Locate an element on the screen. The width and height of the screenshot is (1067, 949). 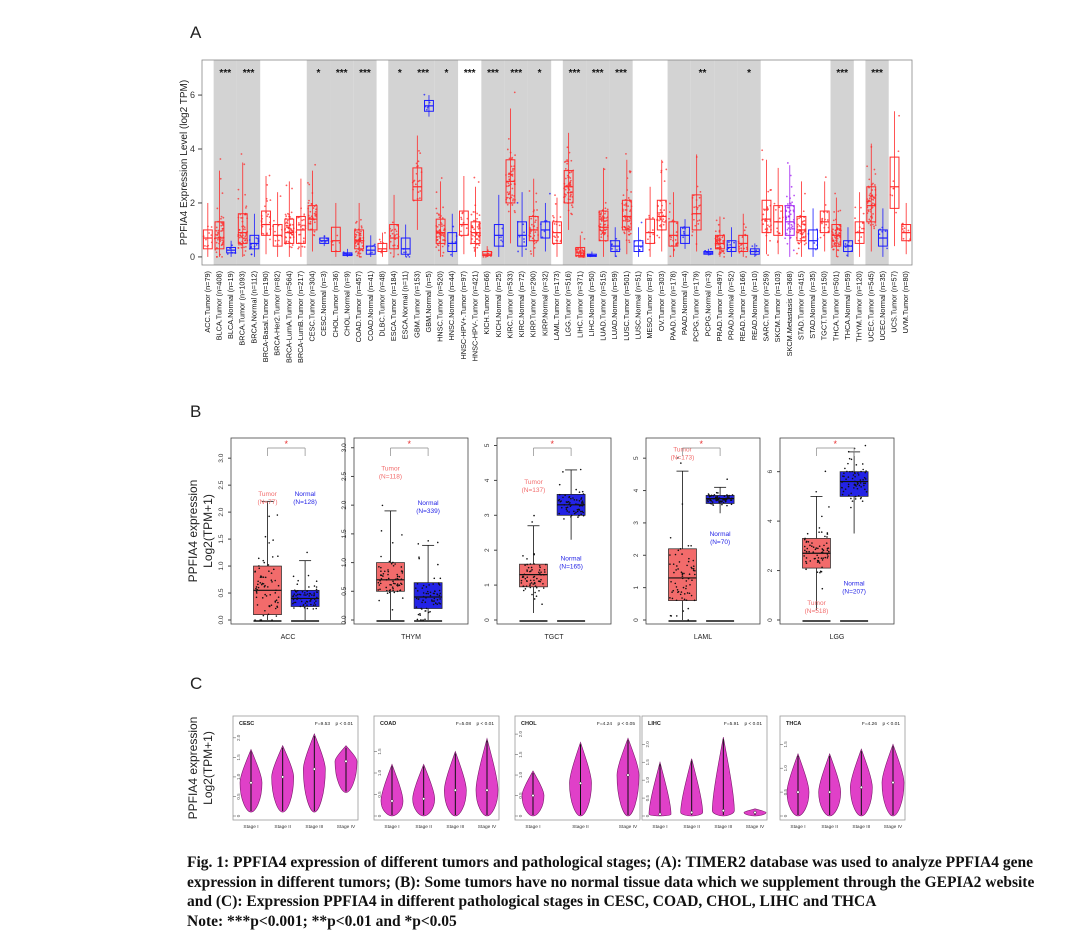
x-tick-label: LUSC.Normal (n=51) is located at coordinates (637, 305).